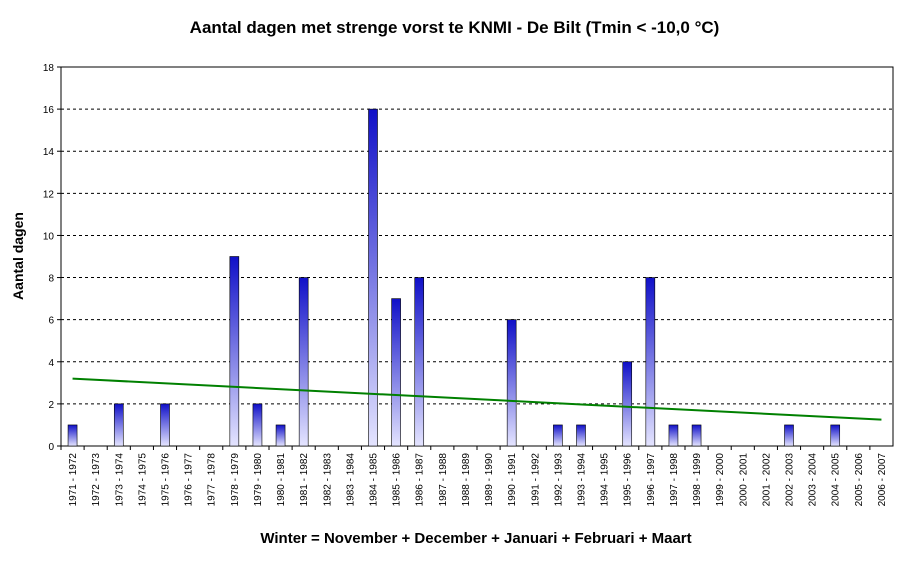  Describe the element at coordinates (142, 480) in the screenshot. I see `x-tick-label: 1974 - 1975` at that location.